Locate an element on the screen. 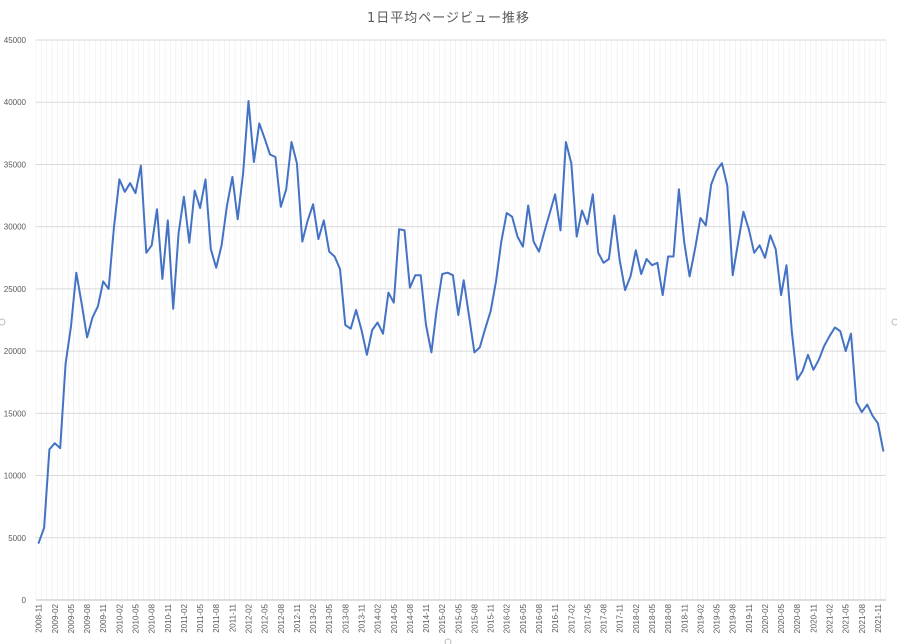 The height and width of the screenshot is (644, 897). x-tick-label: 2012-11 is located at coordinates (297, 617).